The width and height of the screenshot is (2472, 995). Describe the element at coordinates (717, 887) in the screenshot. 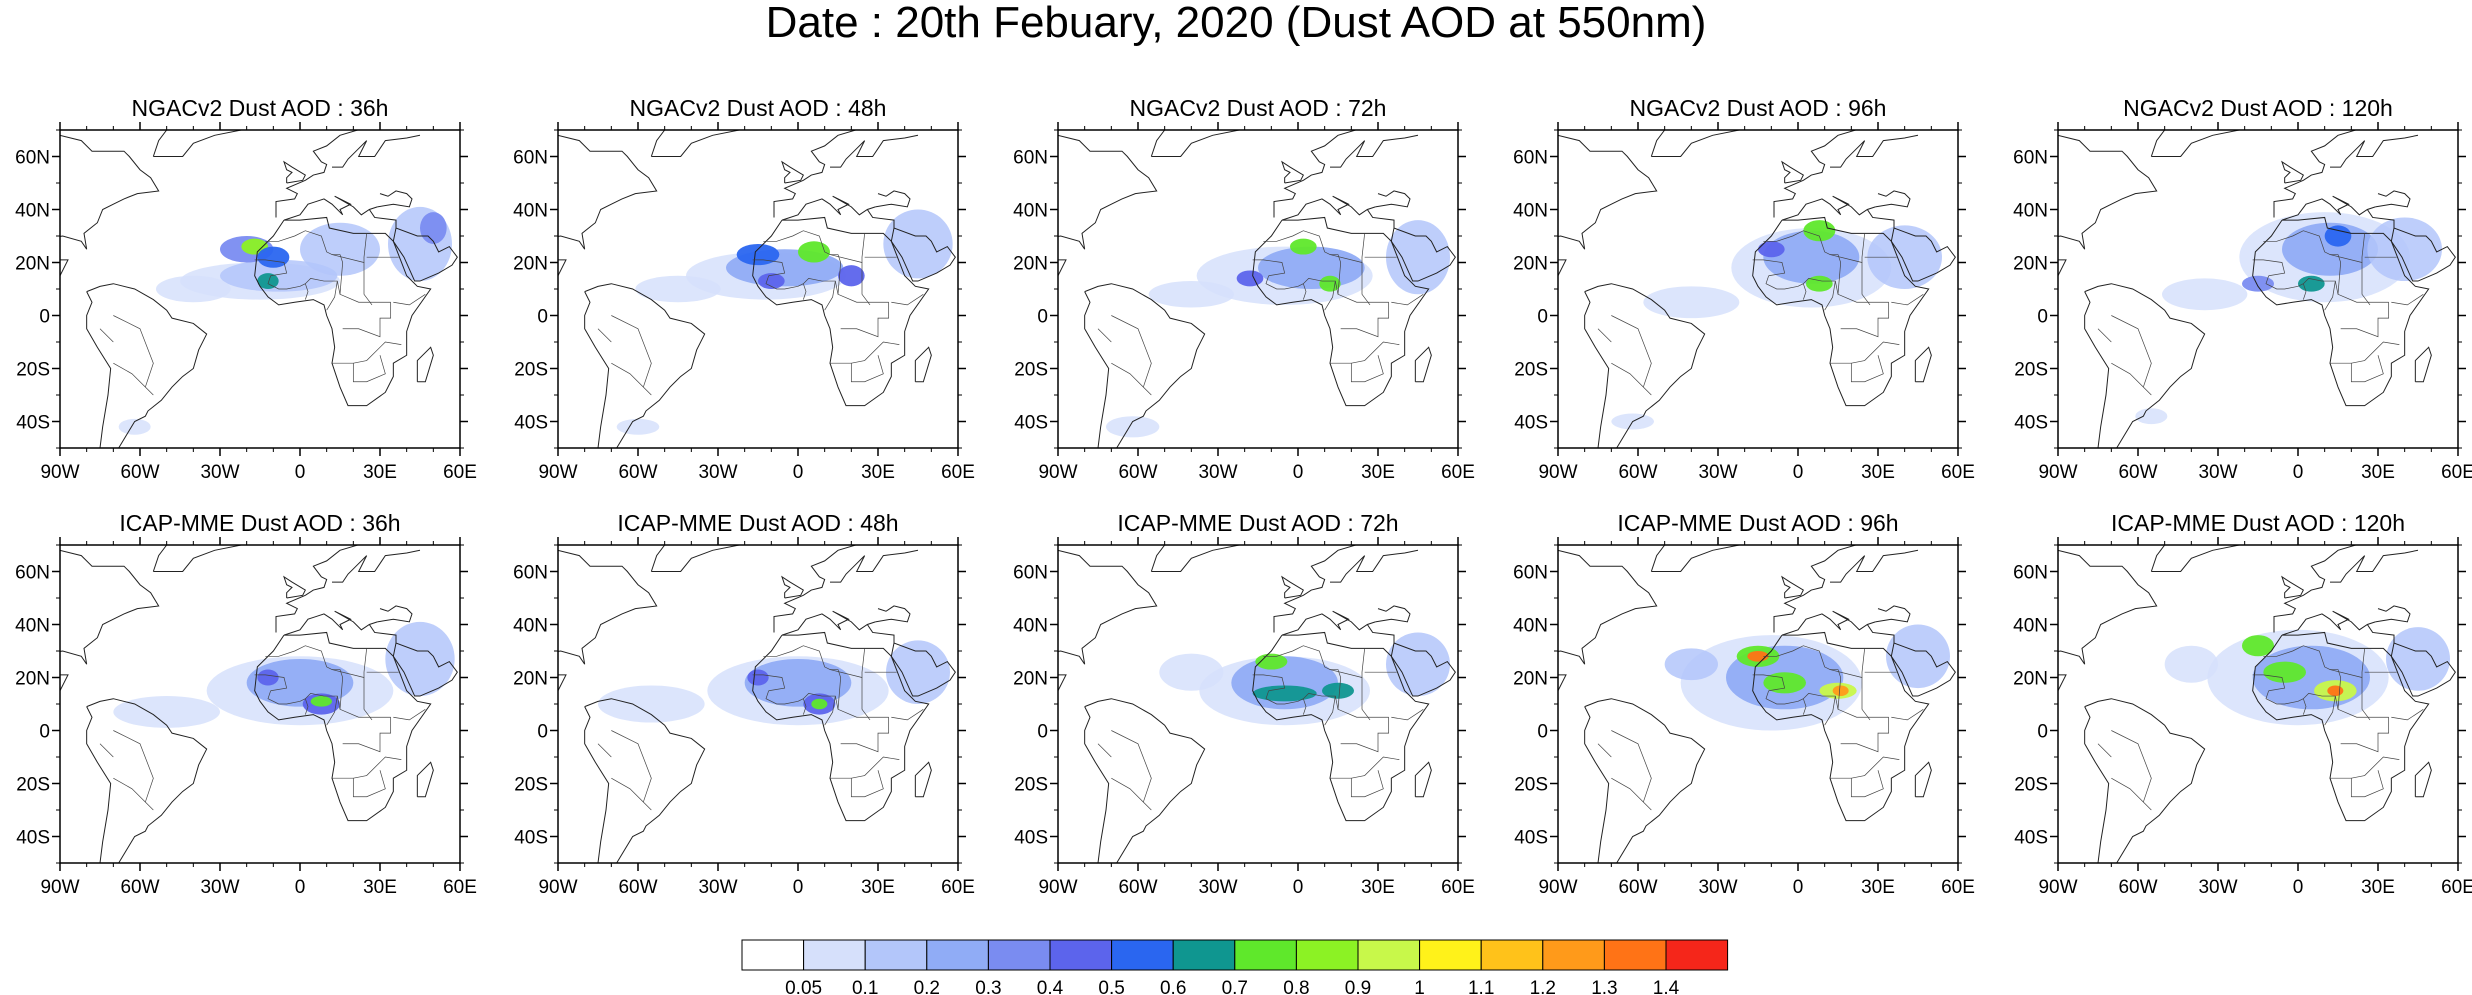

I see `lon-tick-label: 30W` at that location.